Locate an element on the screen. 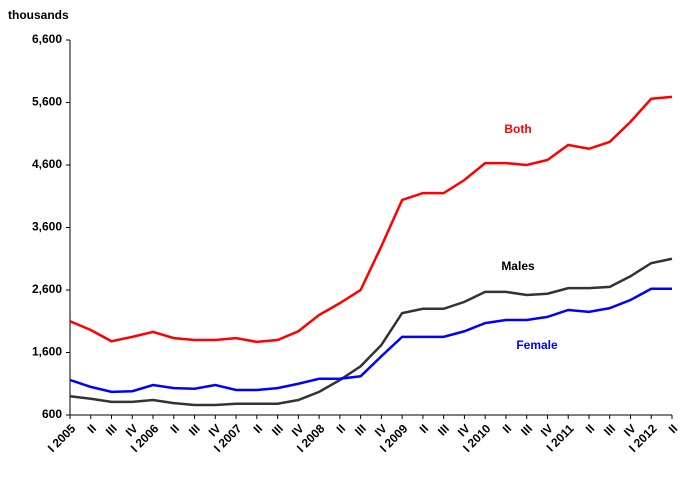 This screenshot has height=486, width=685. y-tick-label: 2,600 is located at coordinates (47, 289).